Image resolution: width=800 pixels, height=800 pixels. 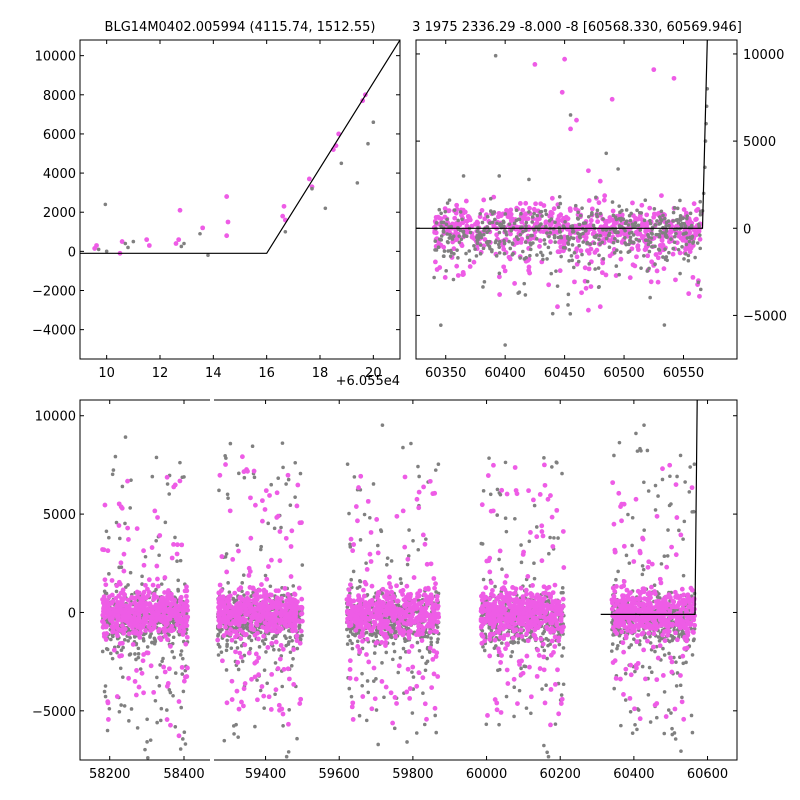 I want to click on p1-ytick-label: 2000, so click(x=59, y=213).